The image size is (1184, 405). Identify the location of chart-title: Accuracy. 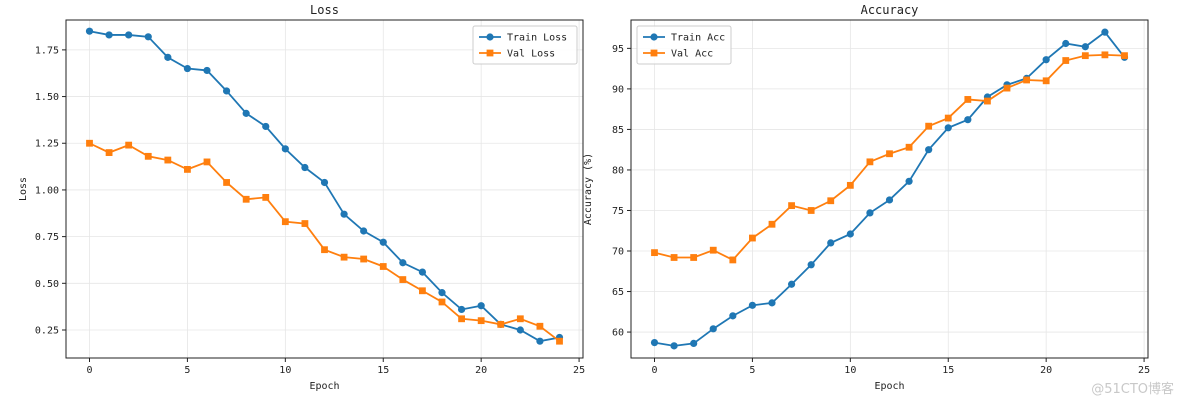
(890, 10).